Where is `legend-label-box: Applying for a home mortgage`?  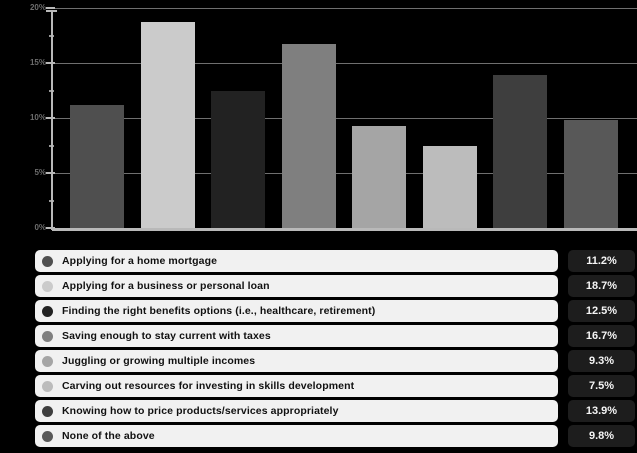 legend-label-box: Applying for a home mortgage is located at coordinates (296, 261).